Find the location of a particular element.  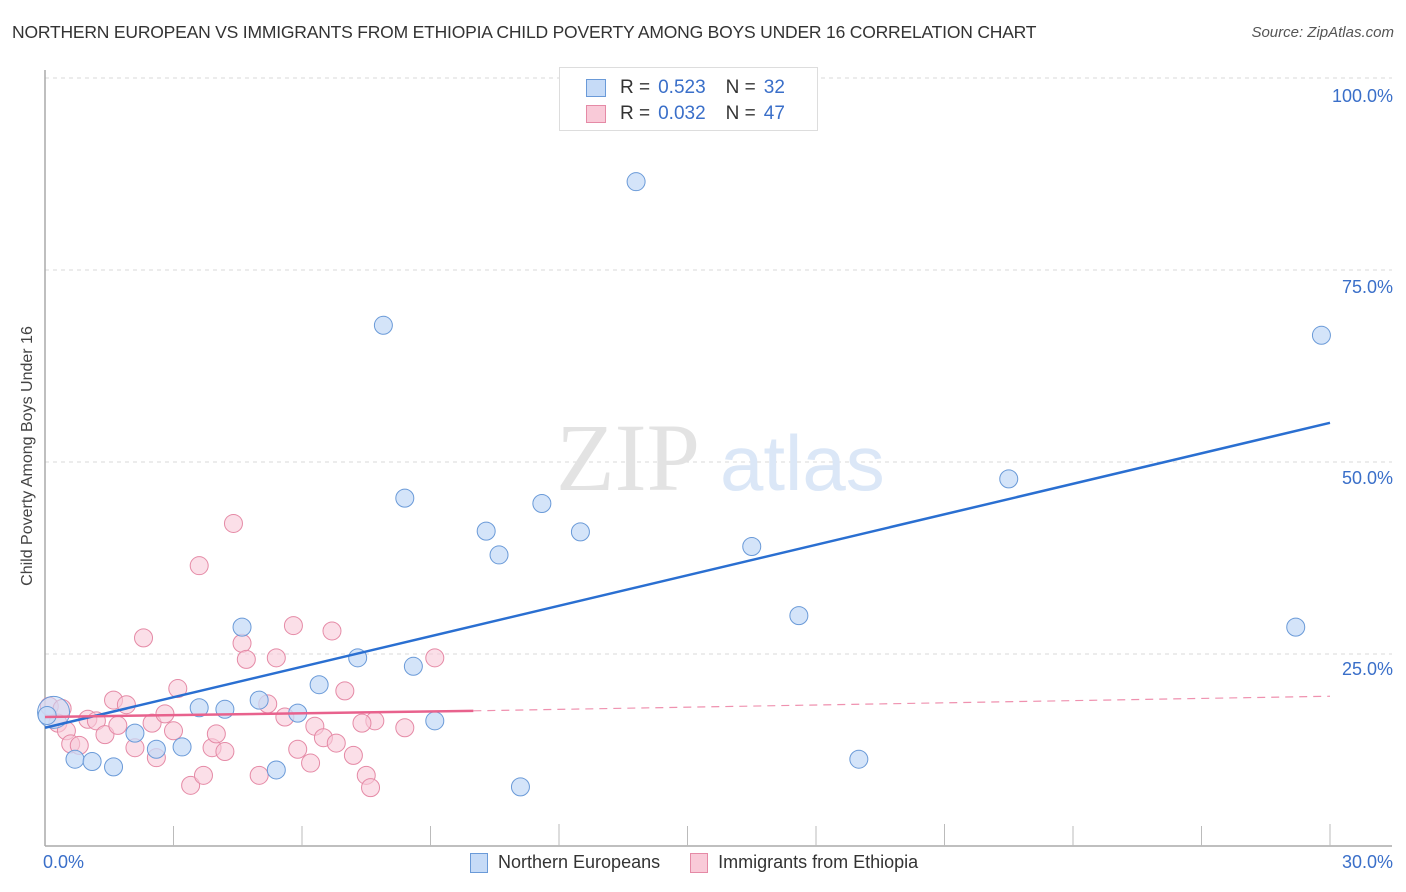

legend-item-ethiopia: Immigrants from Ethiopia is located at coordinates (804, 862).